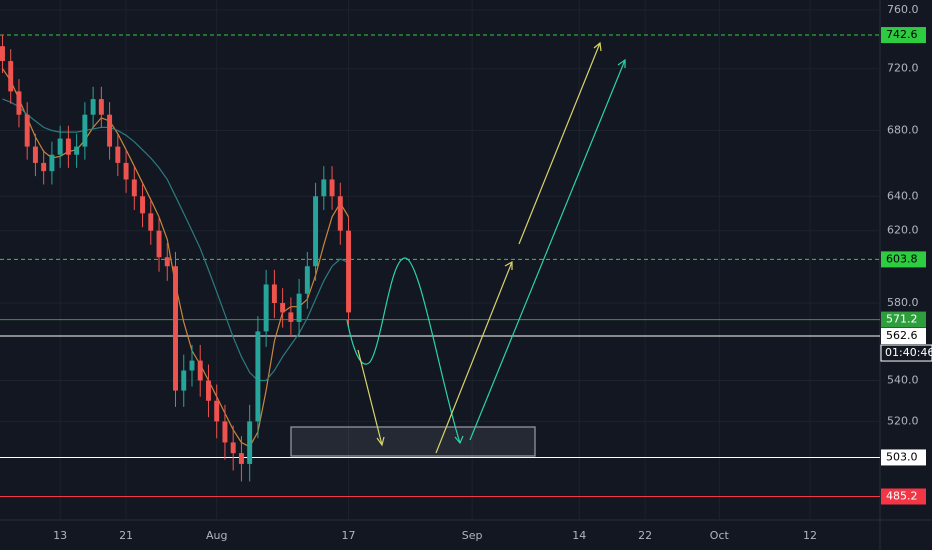 The image size is (932, 550). I want to click on price-label: 603.8, so click(902, 258).